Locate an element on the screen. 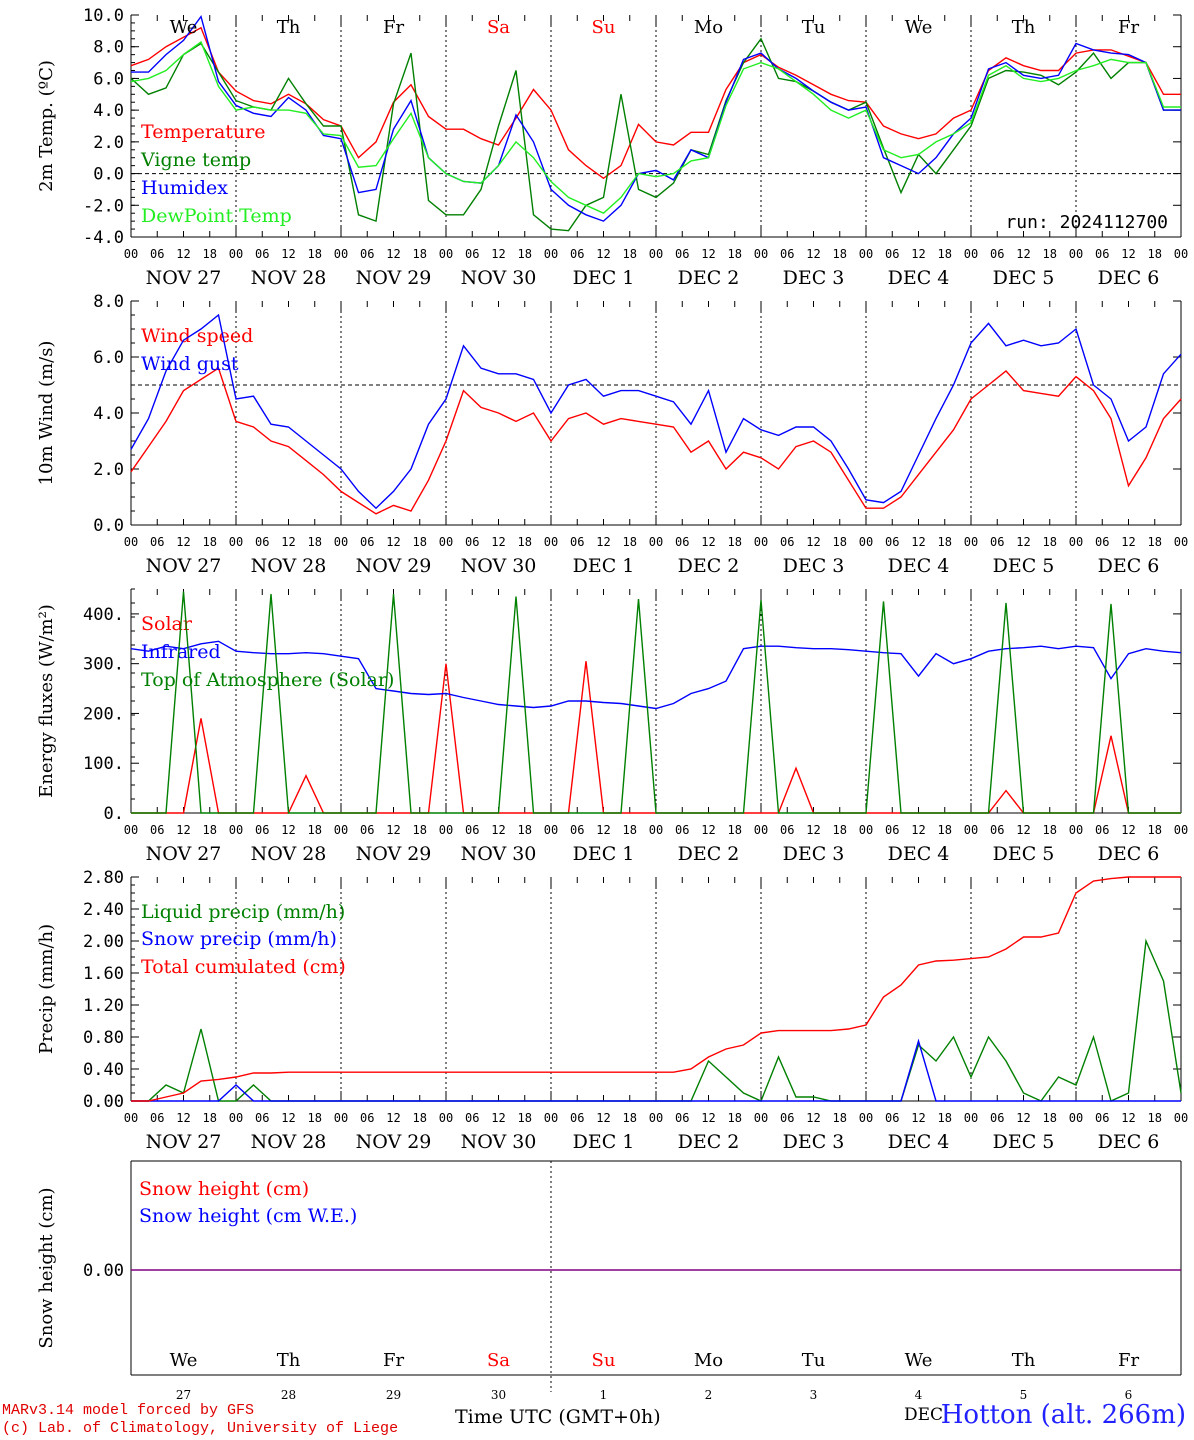 This screenshot has height=1440, width=1194. y-tick-label: 200. is located at coordinates (103, 714).